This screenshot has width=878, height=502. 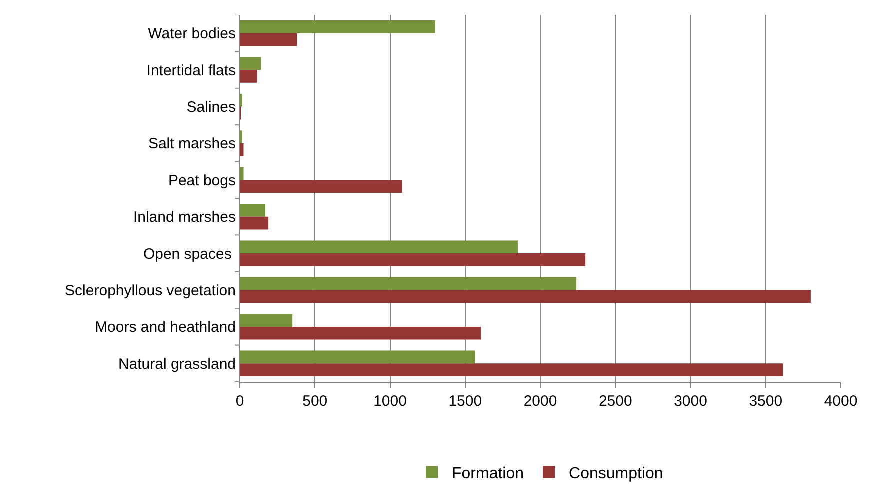 What do you see at coordinates (616, 474) in the screenshot?
I see `legend-label: Consumption` at bounding box center [616, 474].